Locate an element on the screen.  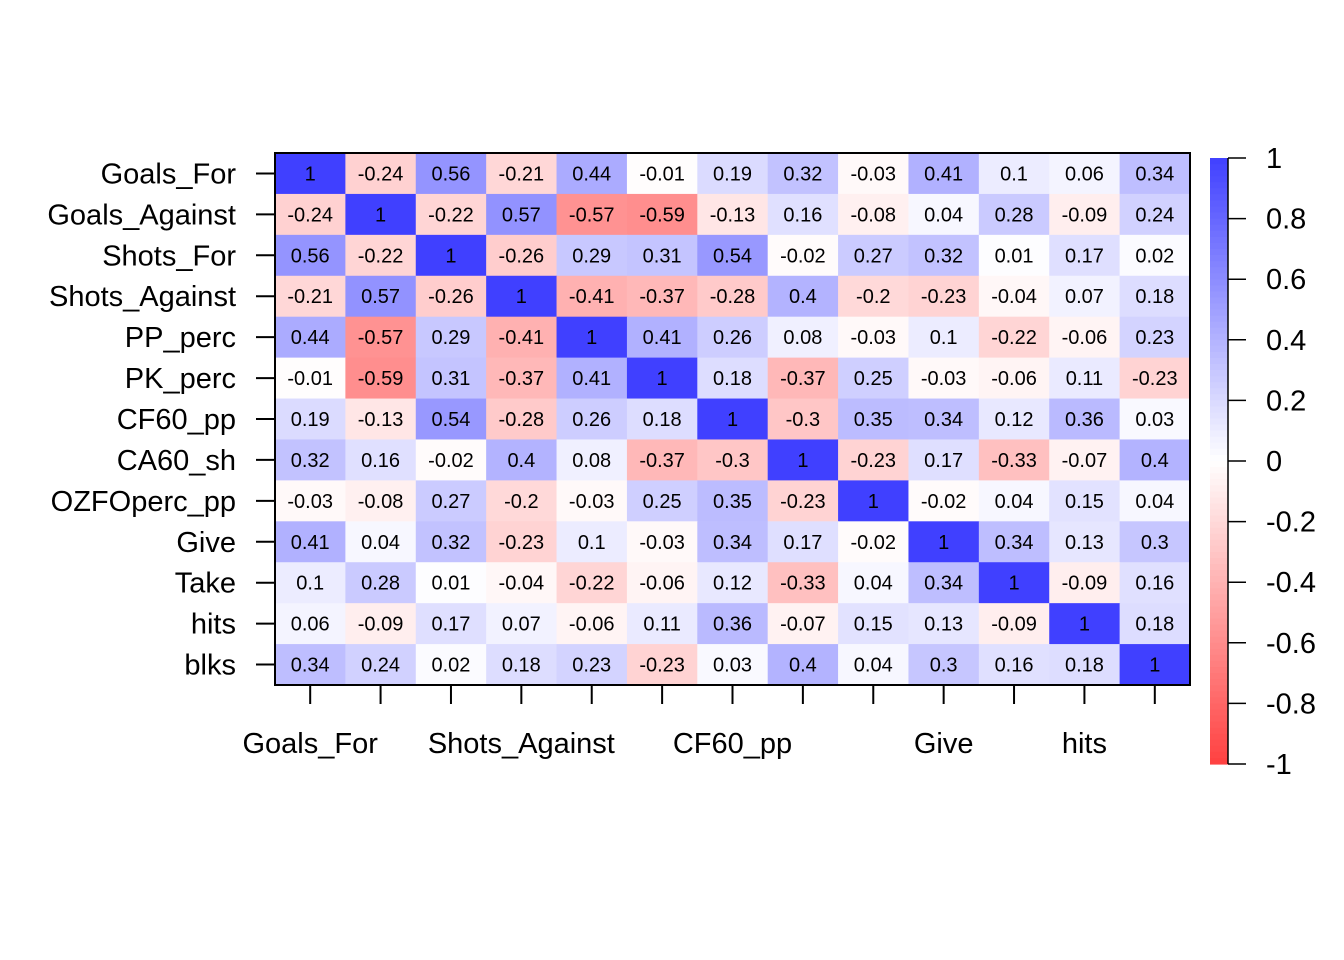
cell-value-label: -0.37 is located at coordinates (662, 297).